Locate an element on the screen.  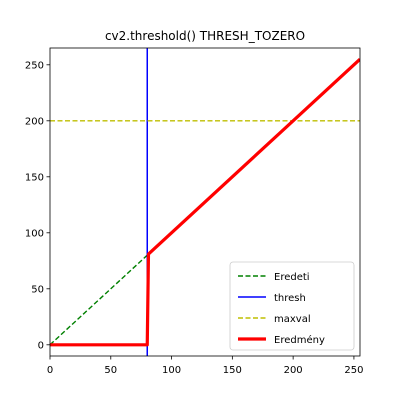
legend-label: thresh is located at coordinates (290, 298).